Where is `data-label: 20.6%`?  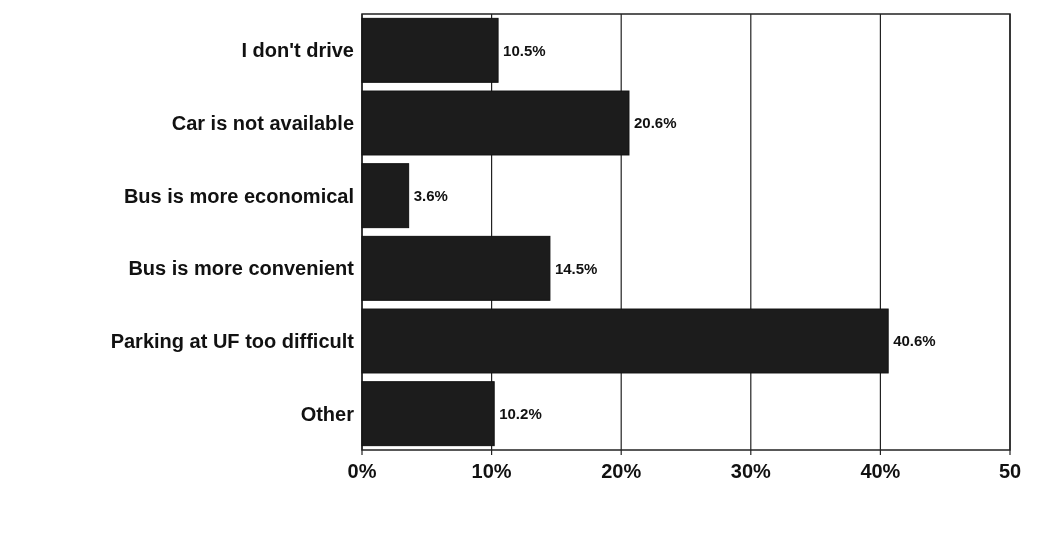
data-label: 20.6% is located at coordinates (655, 123).